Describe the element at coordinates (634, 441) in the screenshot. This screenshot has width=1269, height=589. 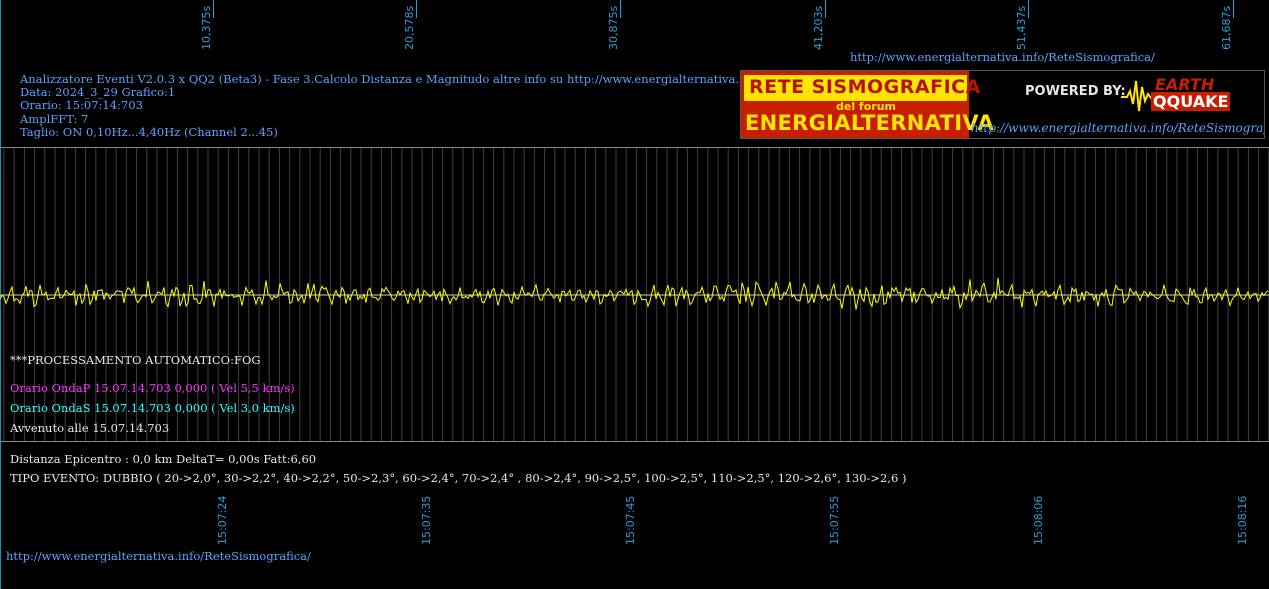
I see `chart-bottom-divider` at that location.